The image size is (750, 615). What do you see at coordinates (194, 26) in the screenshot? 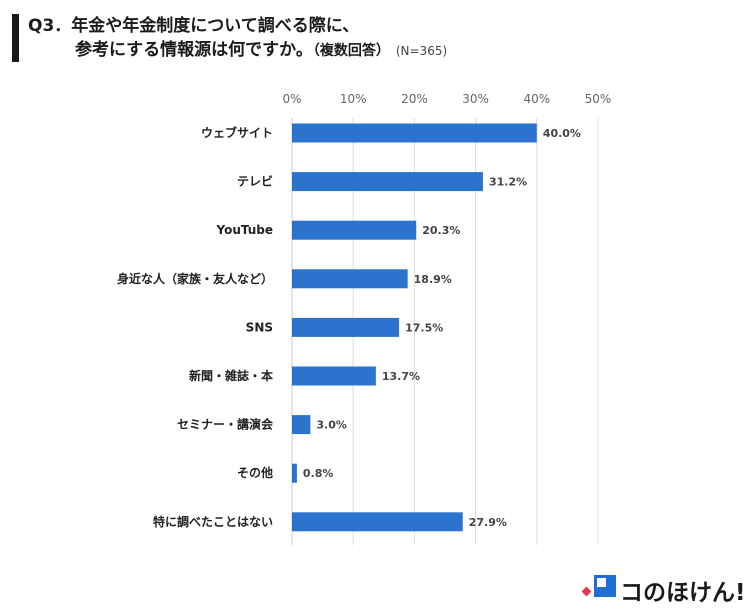
I see `title-line-1: Q3．年金や年金制度について調べる際に、` at bounding box center [194, 26].